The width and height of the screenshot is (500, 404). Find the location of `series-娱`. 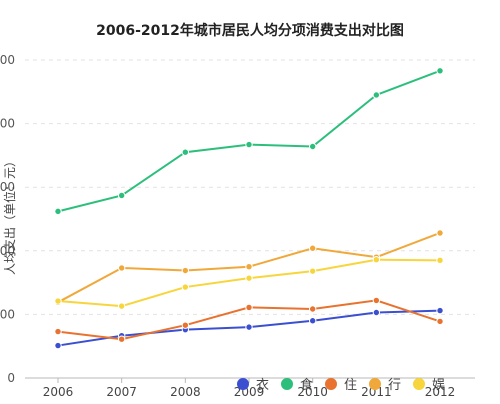

series-娱 is located at coordinates (249, 283).